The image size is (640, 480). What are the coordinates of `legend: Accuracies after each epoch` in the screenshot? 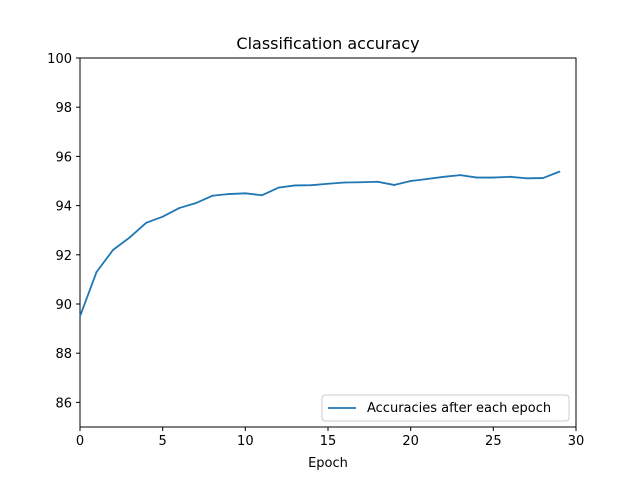 It's located at (445, 408).